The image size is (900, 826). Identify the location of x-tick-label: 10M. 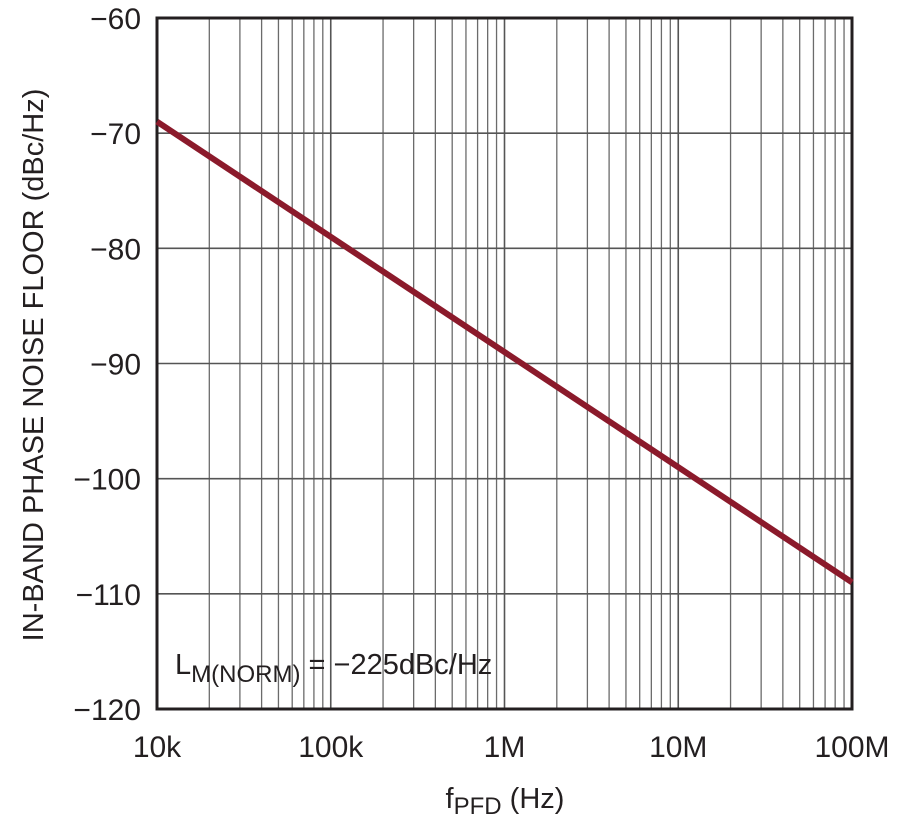
(678, 747).